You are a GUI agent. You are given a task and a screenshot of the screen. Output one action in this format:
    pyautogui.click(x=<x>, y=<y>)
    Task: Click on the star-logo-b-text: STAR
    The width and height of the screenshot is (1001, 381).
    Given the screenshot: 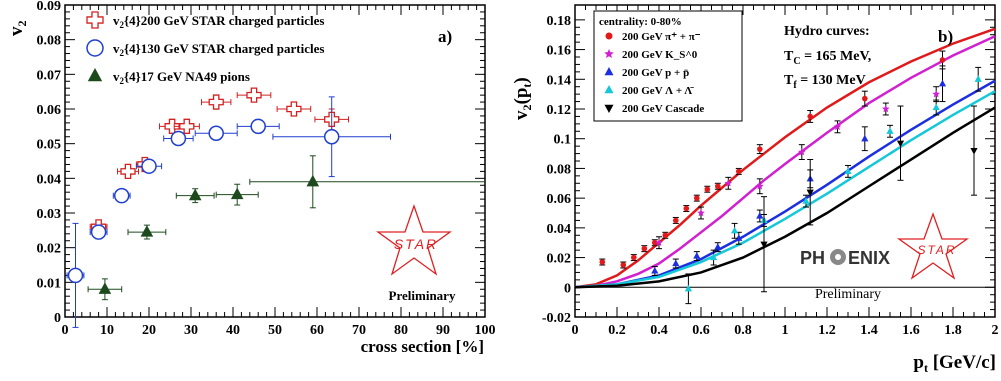 What is the action you would take?
    pyautogui.click(x=936, y=250)
    